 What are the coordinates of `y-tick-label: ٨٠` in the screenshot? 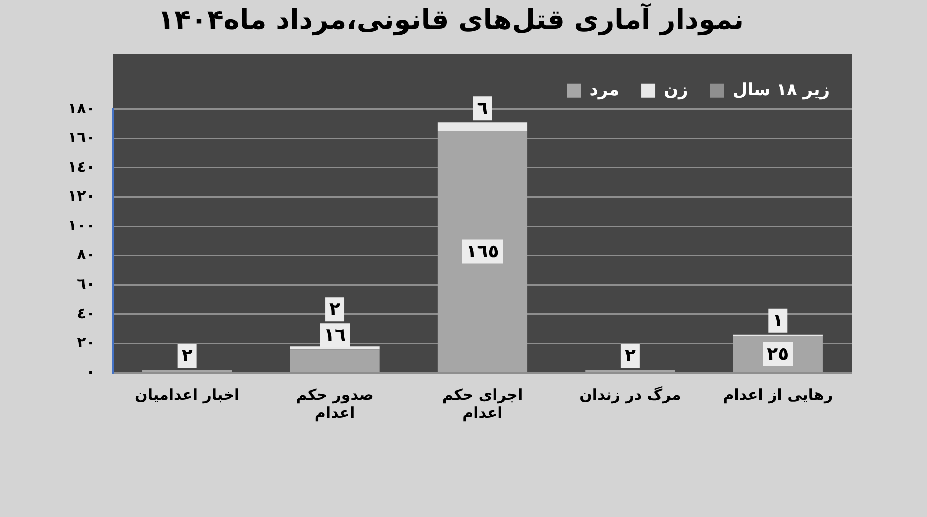 It's located at (86, 255).